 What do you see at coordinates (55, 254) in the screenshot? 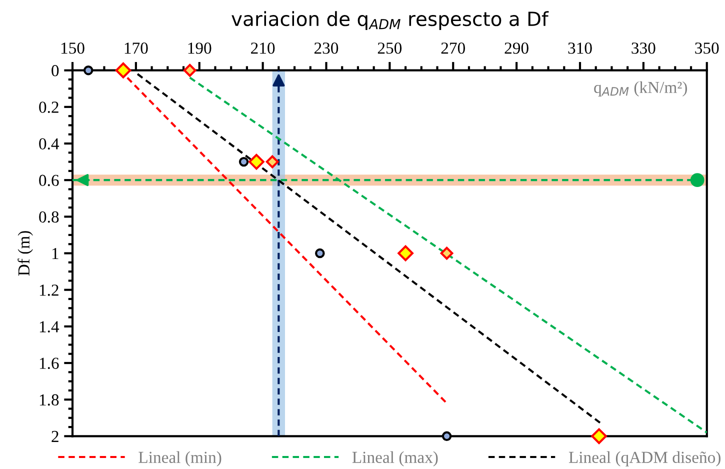
I see `y-tick-label: 1` at bounding box center [55, 254].